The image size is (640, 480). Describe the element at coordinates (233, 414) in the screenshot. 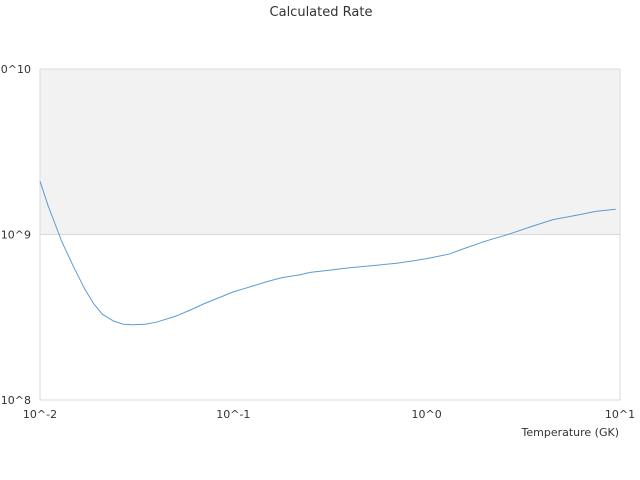

I see `x-tick-label: 10^-1` at that location.